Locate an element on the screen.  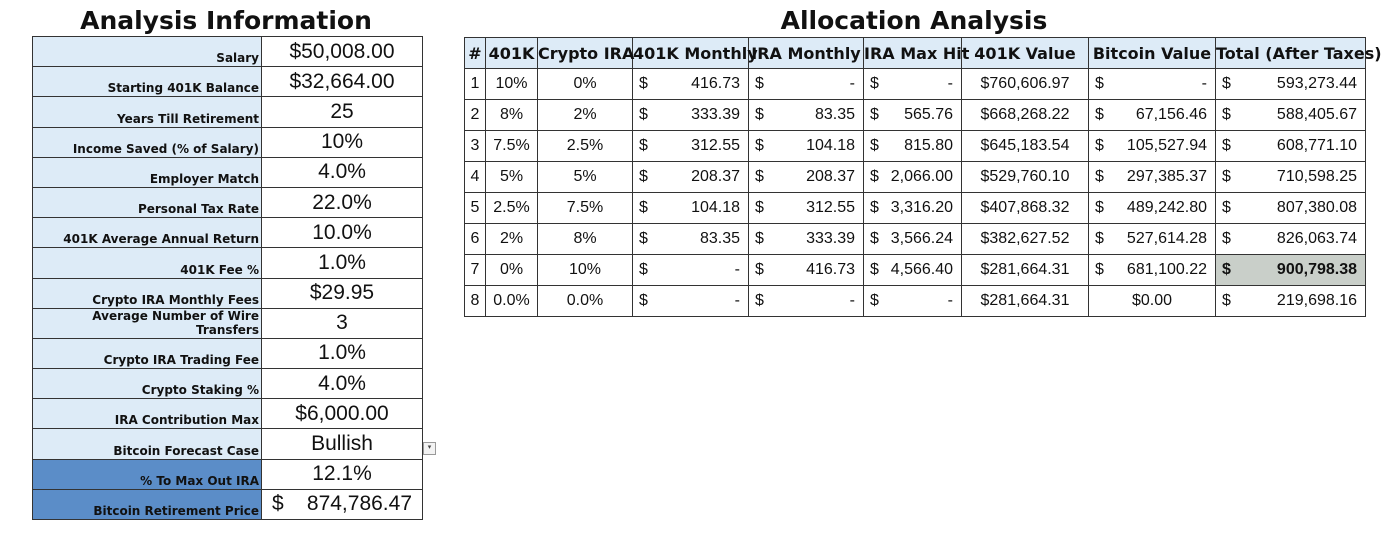
table-cell: $681,100.22 is located at coordinates (1152, 270).